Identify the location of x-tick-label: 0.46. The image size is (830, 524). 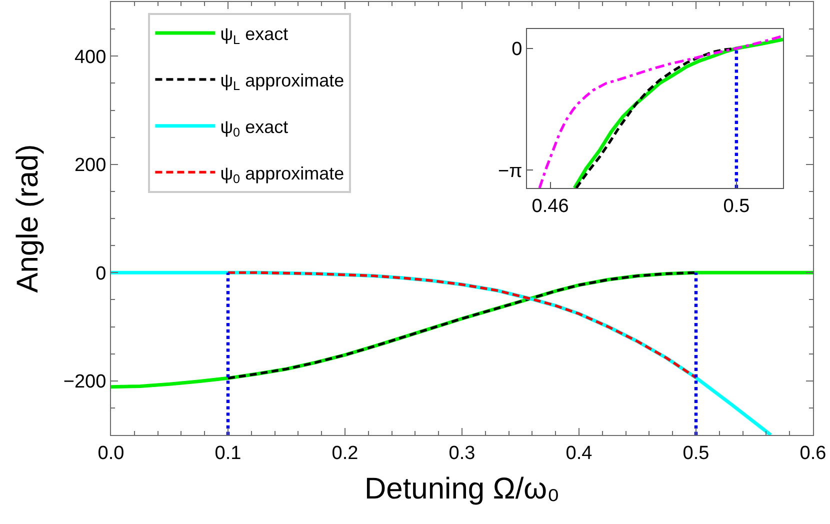
(550, 206).